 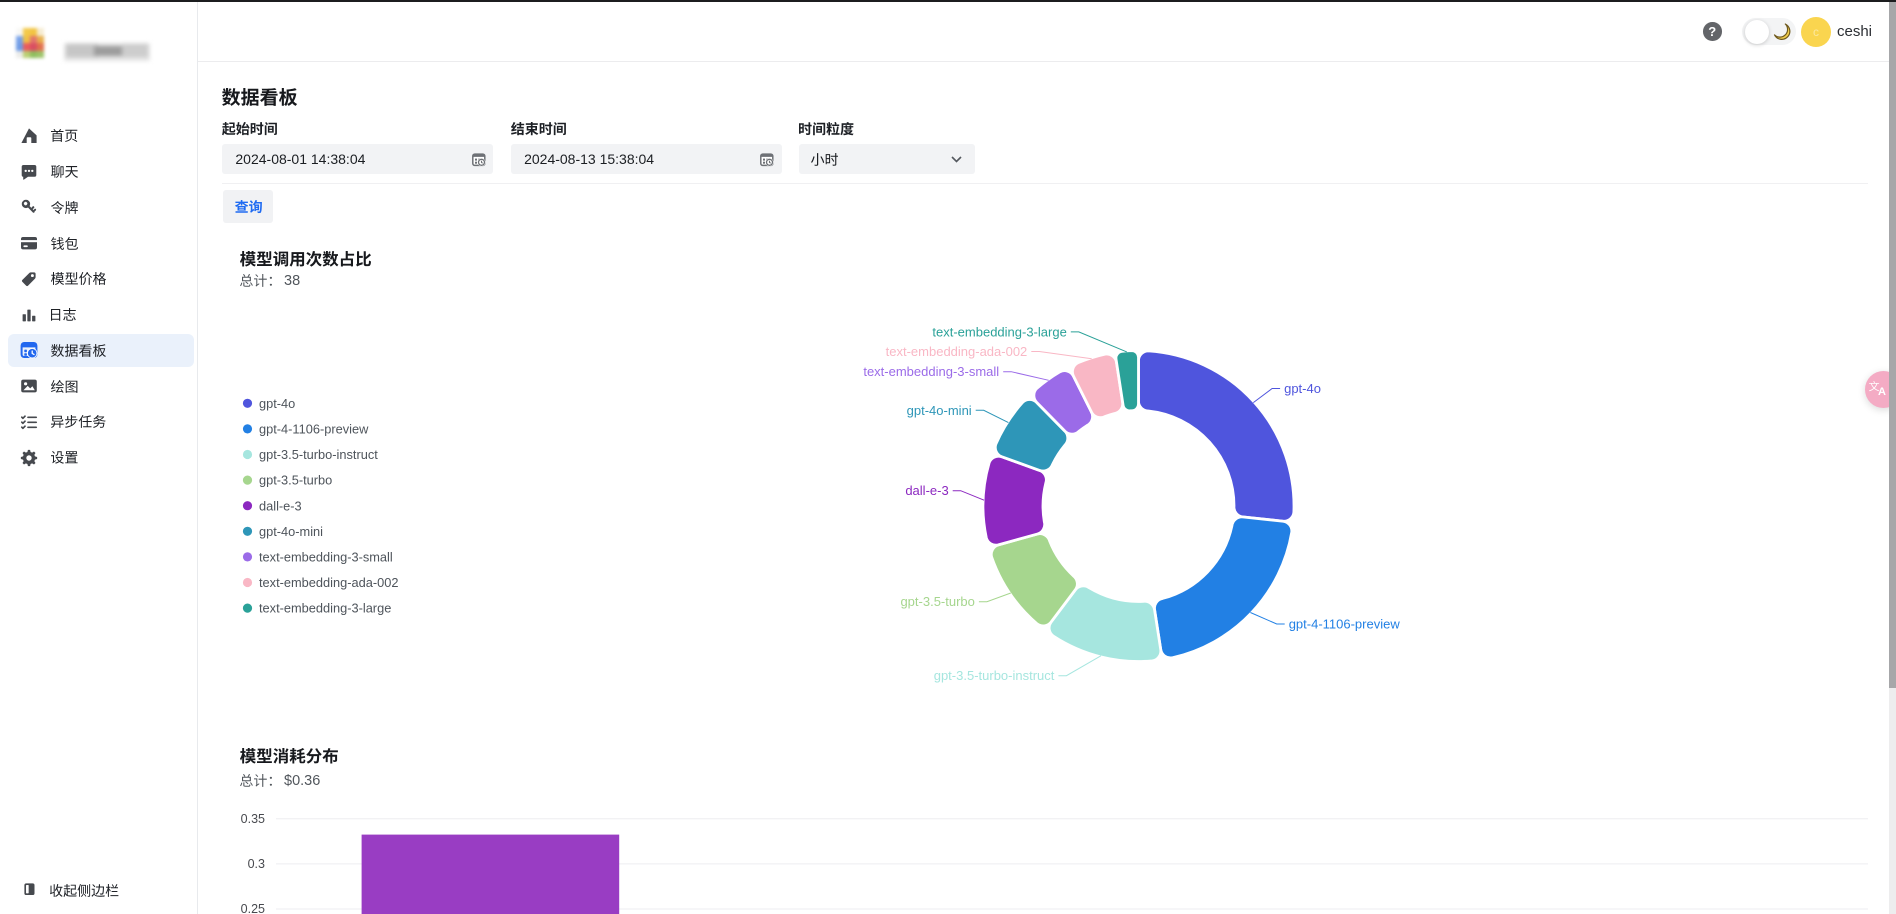 What do you see at coordinates (253, 908) in the screenshot?
I see `svg-text: 0.25` at bounding box center [253, 908].